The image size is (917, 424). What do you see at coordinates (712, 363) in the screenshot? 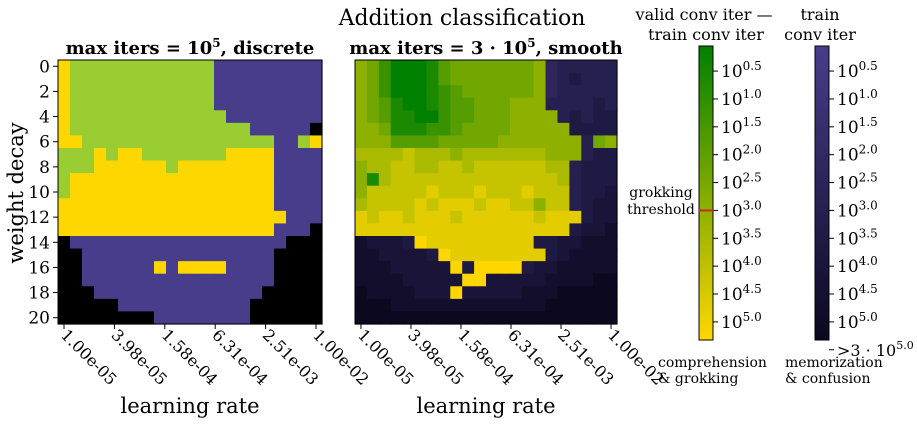
I see `colorbar-grokking-bottom-line1: comprehension` at bounding box center [712, 363].